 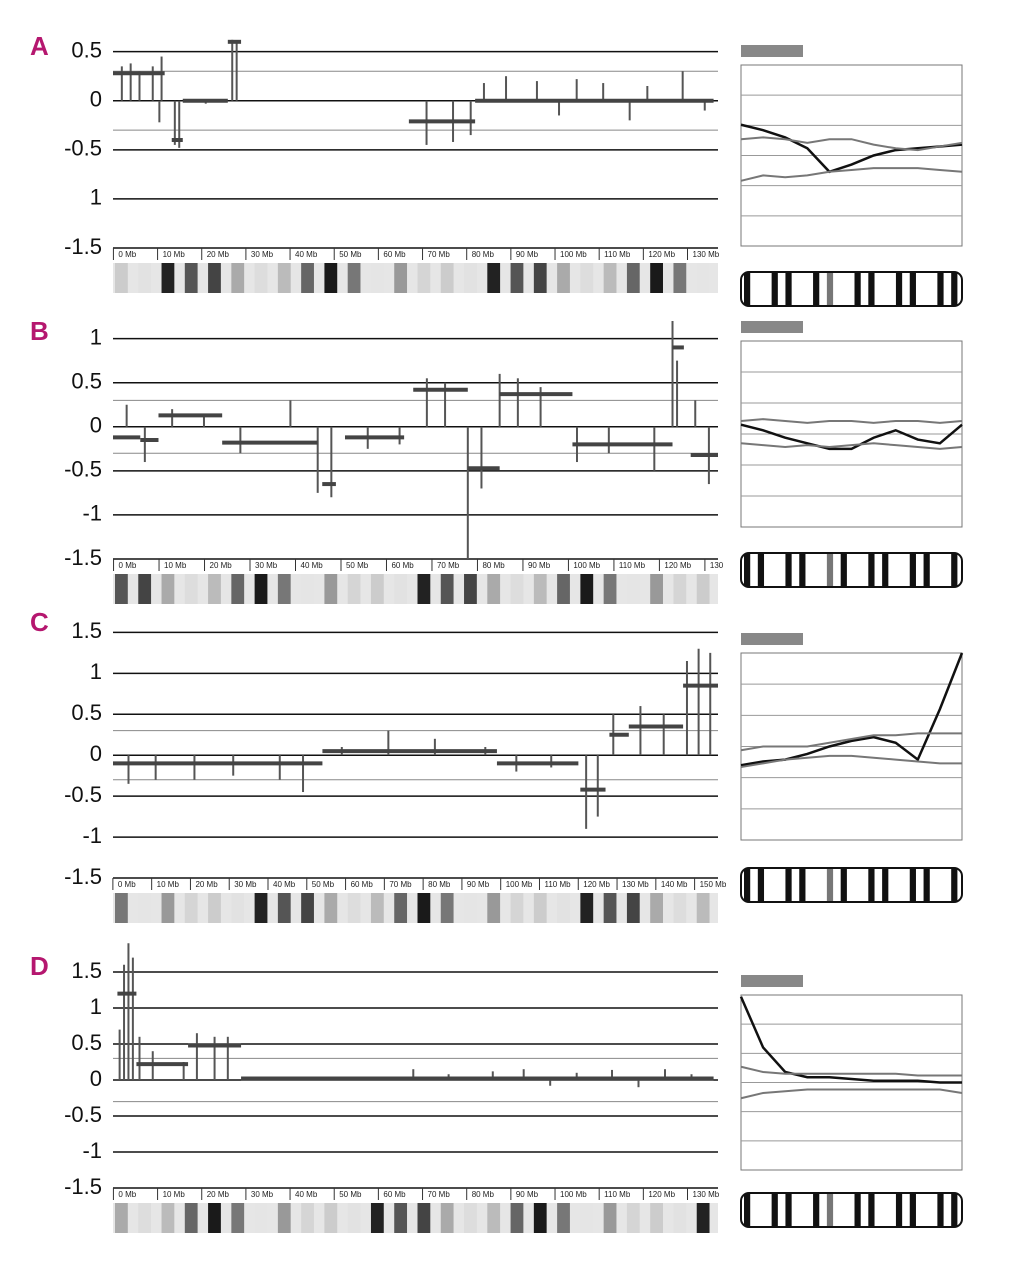 I want to click on x-tick-label: 50 Mb, so click(x=350, y=254).